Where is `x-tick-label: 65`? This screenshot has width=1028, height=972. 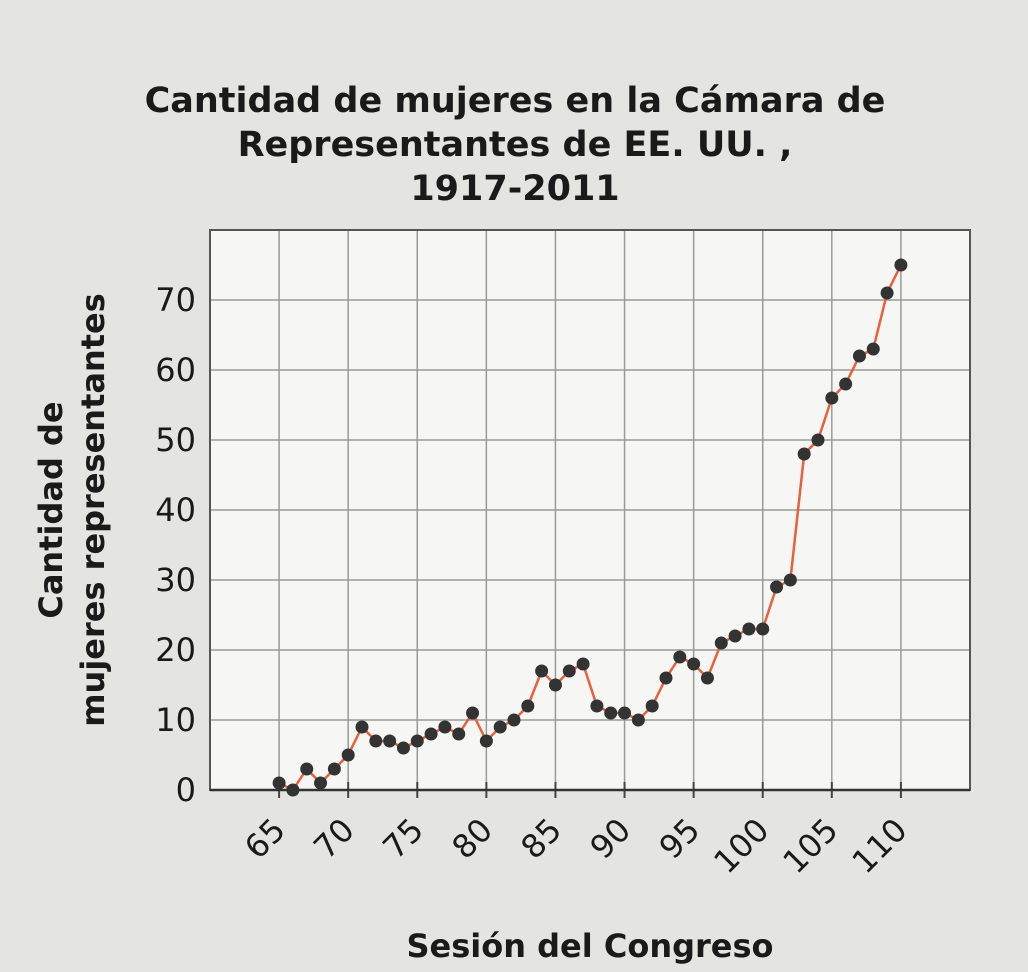 x-tick-label: 65 is located at coordinates (265, 839).